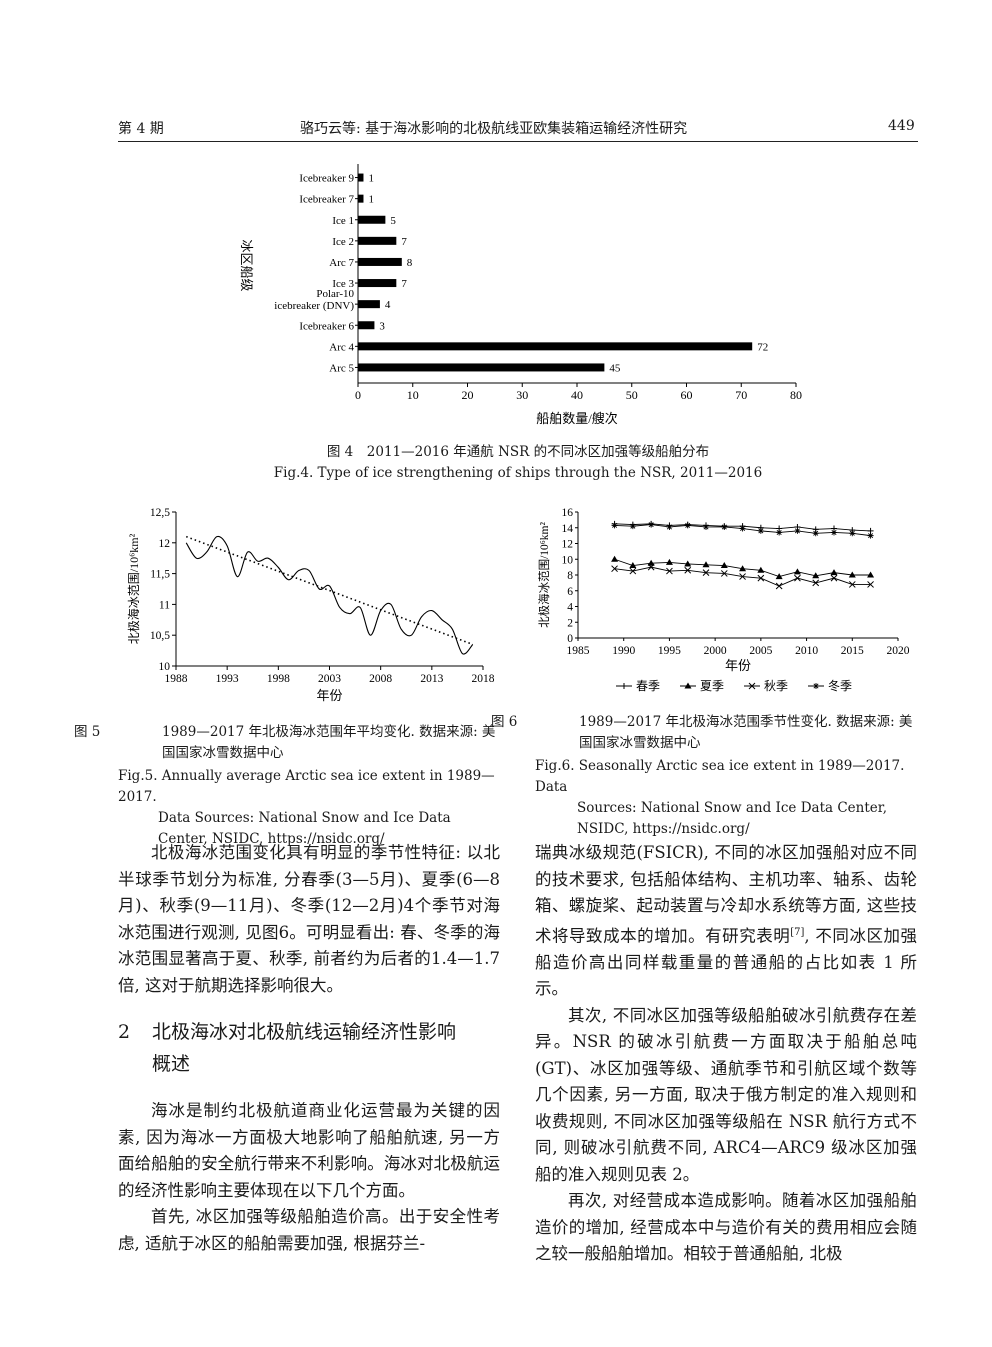  What do you see at coordinates (380, 679) in the screenshot?
I see `x-tick-label: 2008` at bounding box center [380, 679].